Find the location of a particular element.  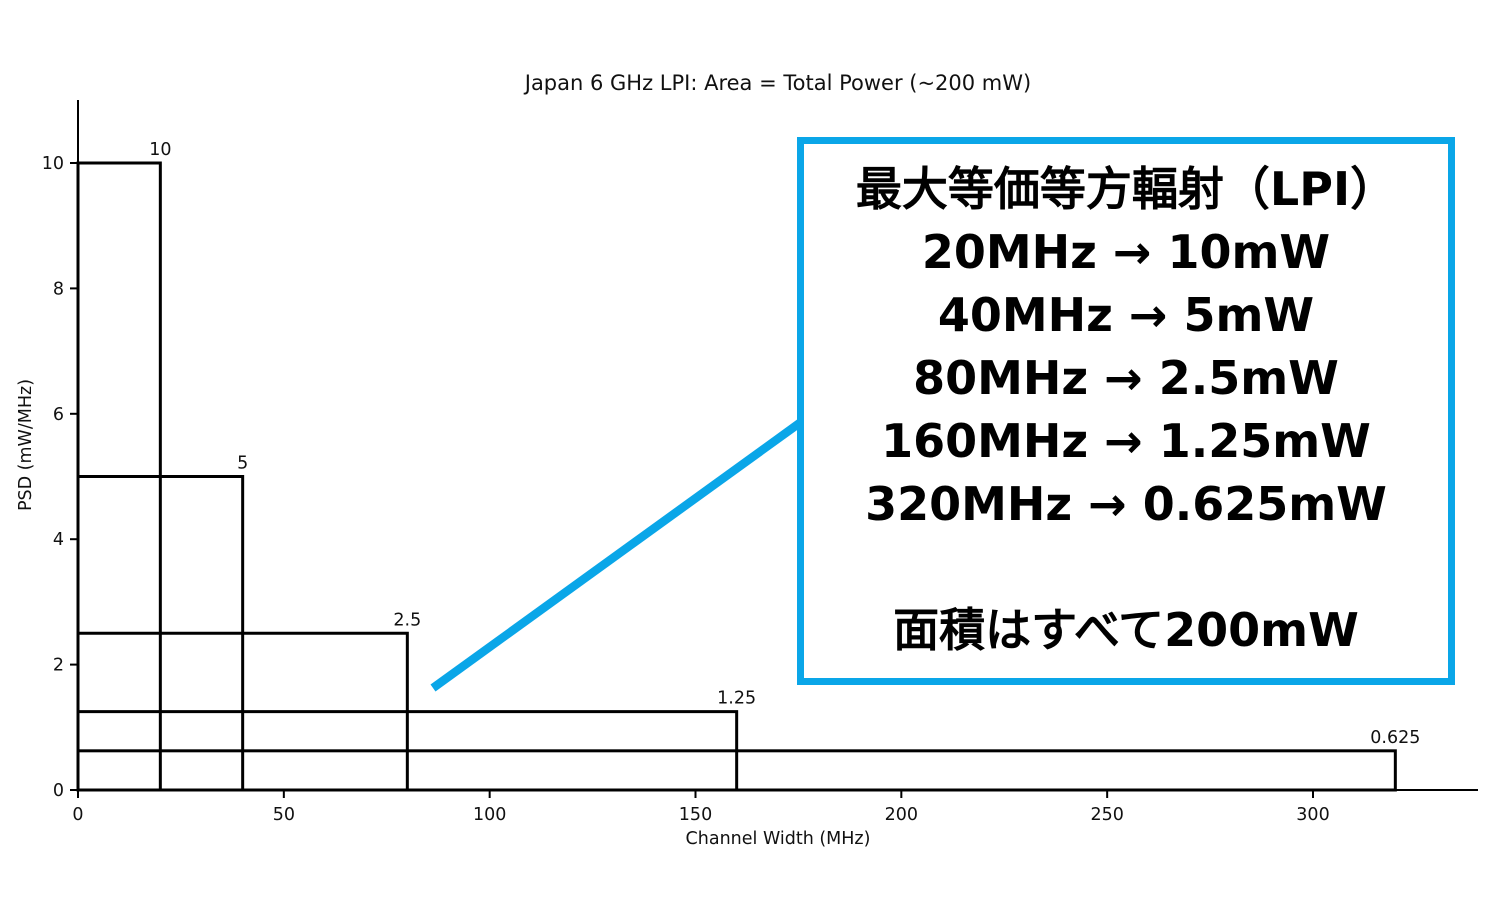

x-tick-label: 200 is located at coordinates (901, 815).